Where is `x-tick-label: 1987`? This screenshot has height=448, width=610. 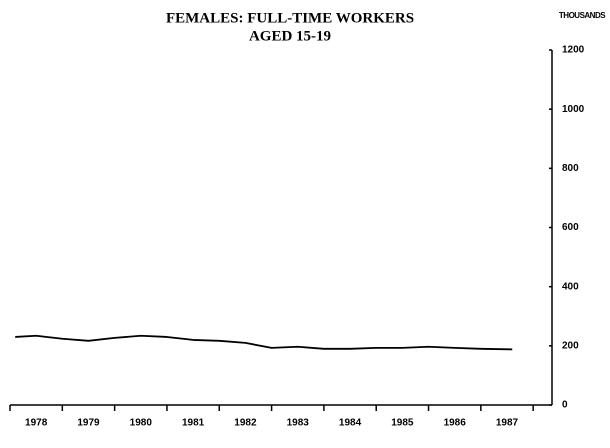 x-tick-label: 1987 is located at coordinates (507, 423).